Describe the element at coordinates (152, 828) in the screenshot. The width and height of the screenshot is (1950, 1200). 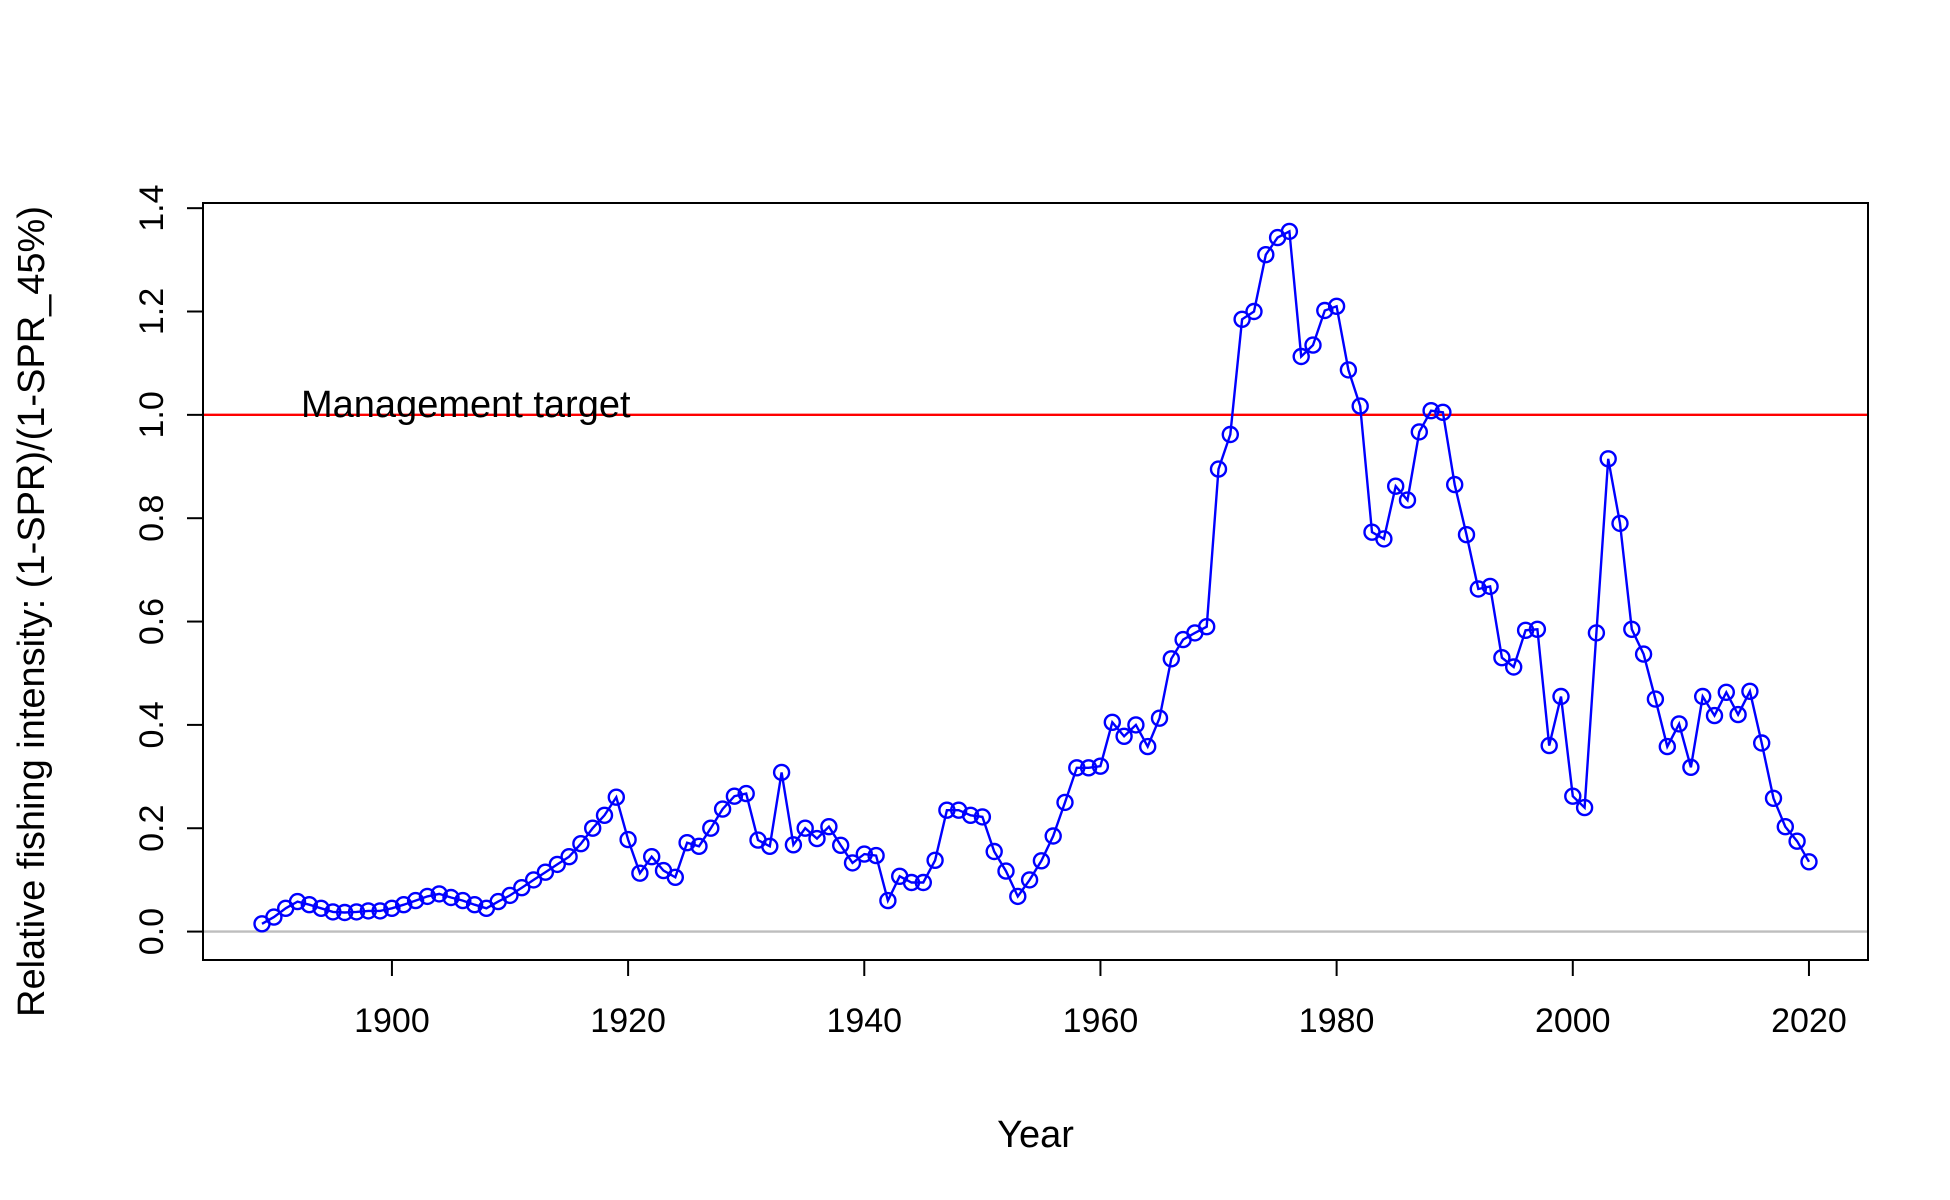
I see `y-tick-label: 0.2` at that location.